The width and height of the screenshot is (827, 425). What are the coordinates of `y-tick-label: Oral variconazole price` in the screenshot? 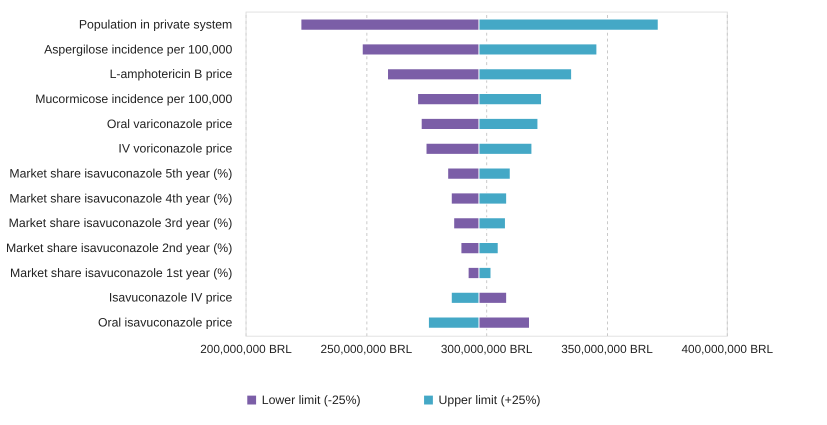 It's located at (169, 123).